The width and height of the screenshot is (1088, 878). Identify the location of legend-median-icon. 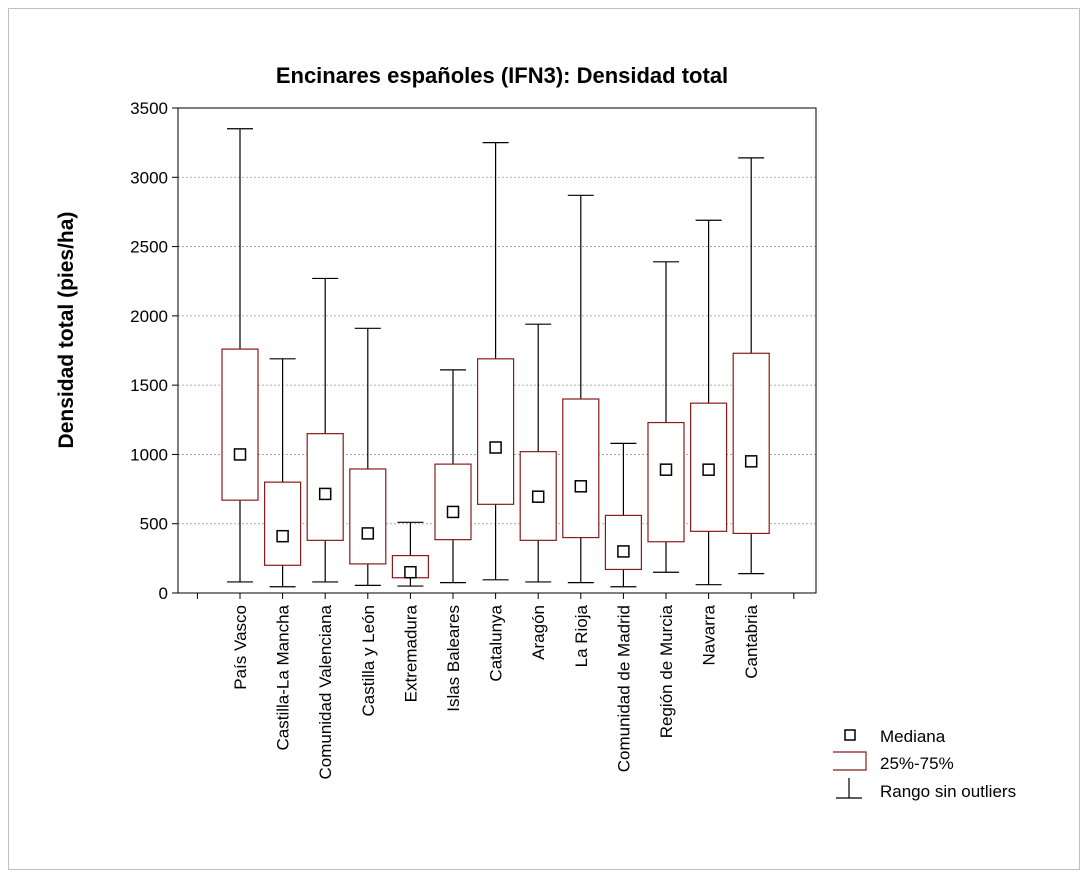
(850, 735).